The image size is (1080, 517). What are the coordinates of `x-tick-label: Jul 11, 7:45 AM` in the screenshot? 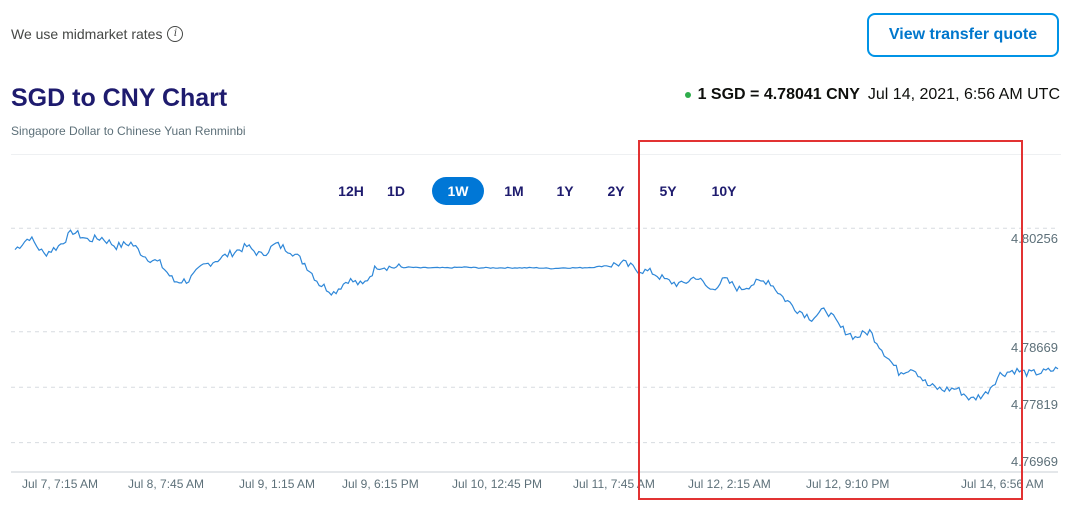 It's located at (614, 484).